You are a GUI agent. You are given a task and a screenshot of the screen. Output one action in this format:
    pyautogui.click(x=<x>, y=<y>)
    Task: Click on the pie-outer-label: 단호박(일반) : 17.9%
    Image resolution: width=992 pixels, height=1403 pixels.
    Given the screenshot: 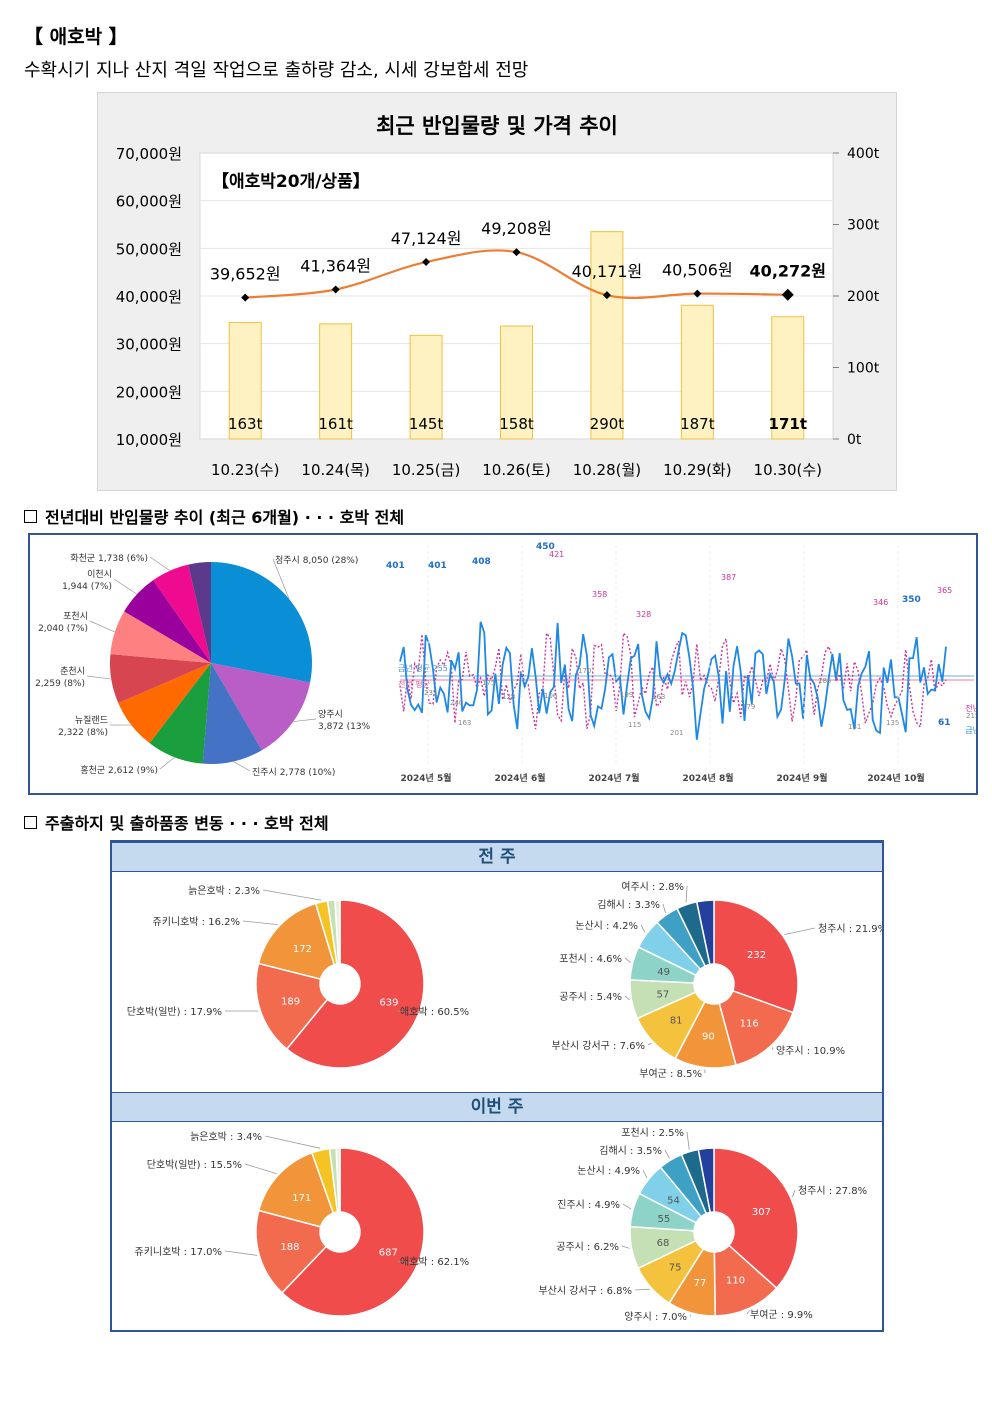 What is the action you would take?
    pyautogui.click(x=174, y=1012)
    